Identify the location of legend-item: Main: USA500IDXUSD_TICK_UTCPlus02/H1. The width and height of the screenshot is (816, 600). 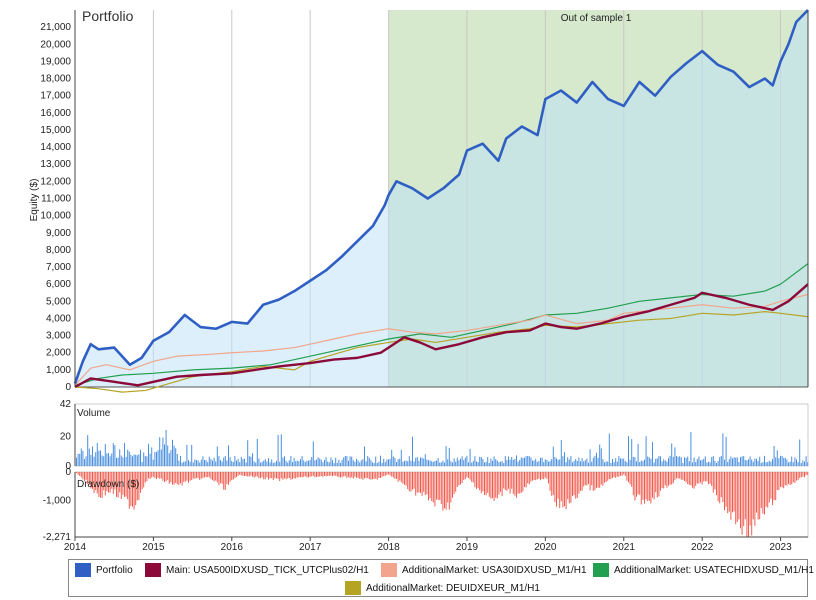
(257, 570).